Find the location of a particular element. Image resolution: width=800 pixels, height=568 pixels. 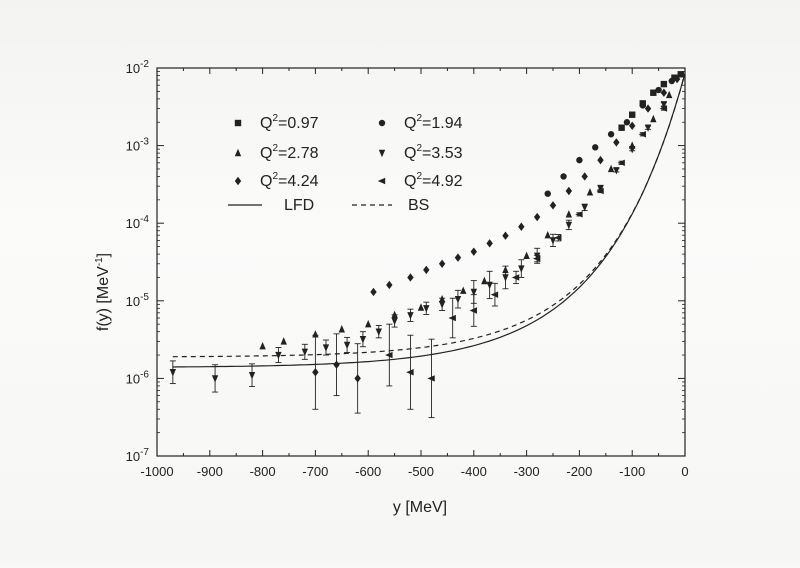

x-tick-label: -500 is located at coordinates (421, 471).